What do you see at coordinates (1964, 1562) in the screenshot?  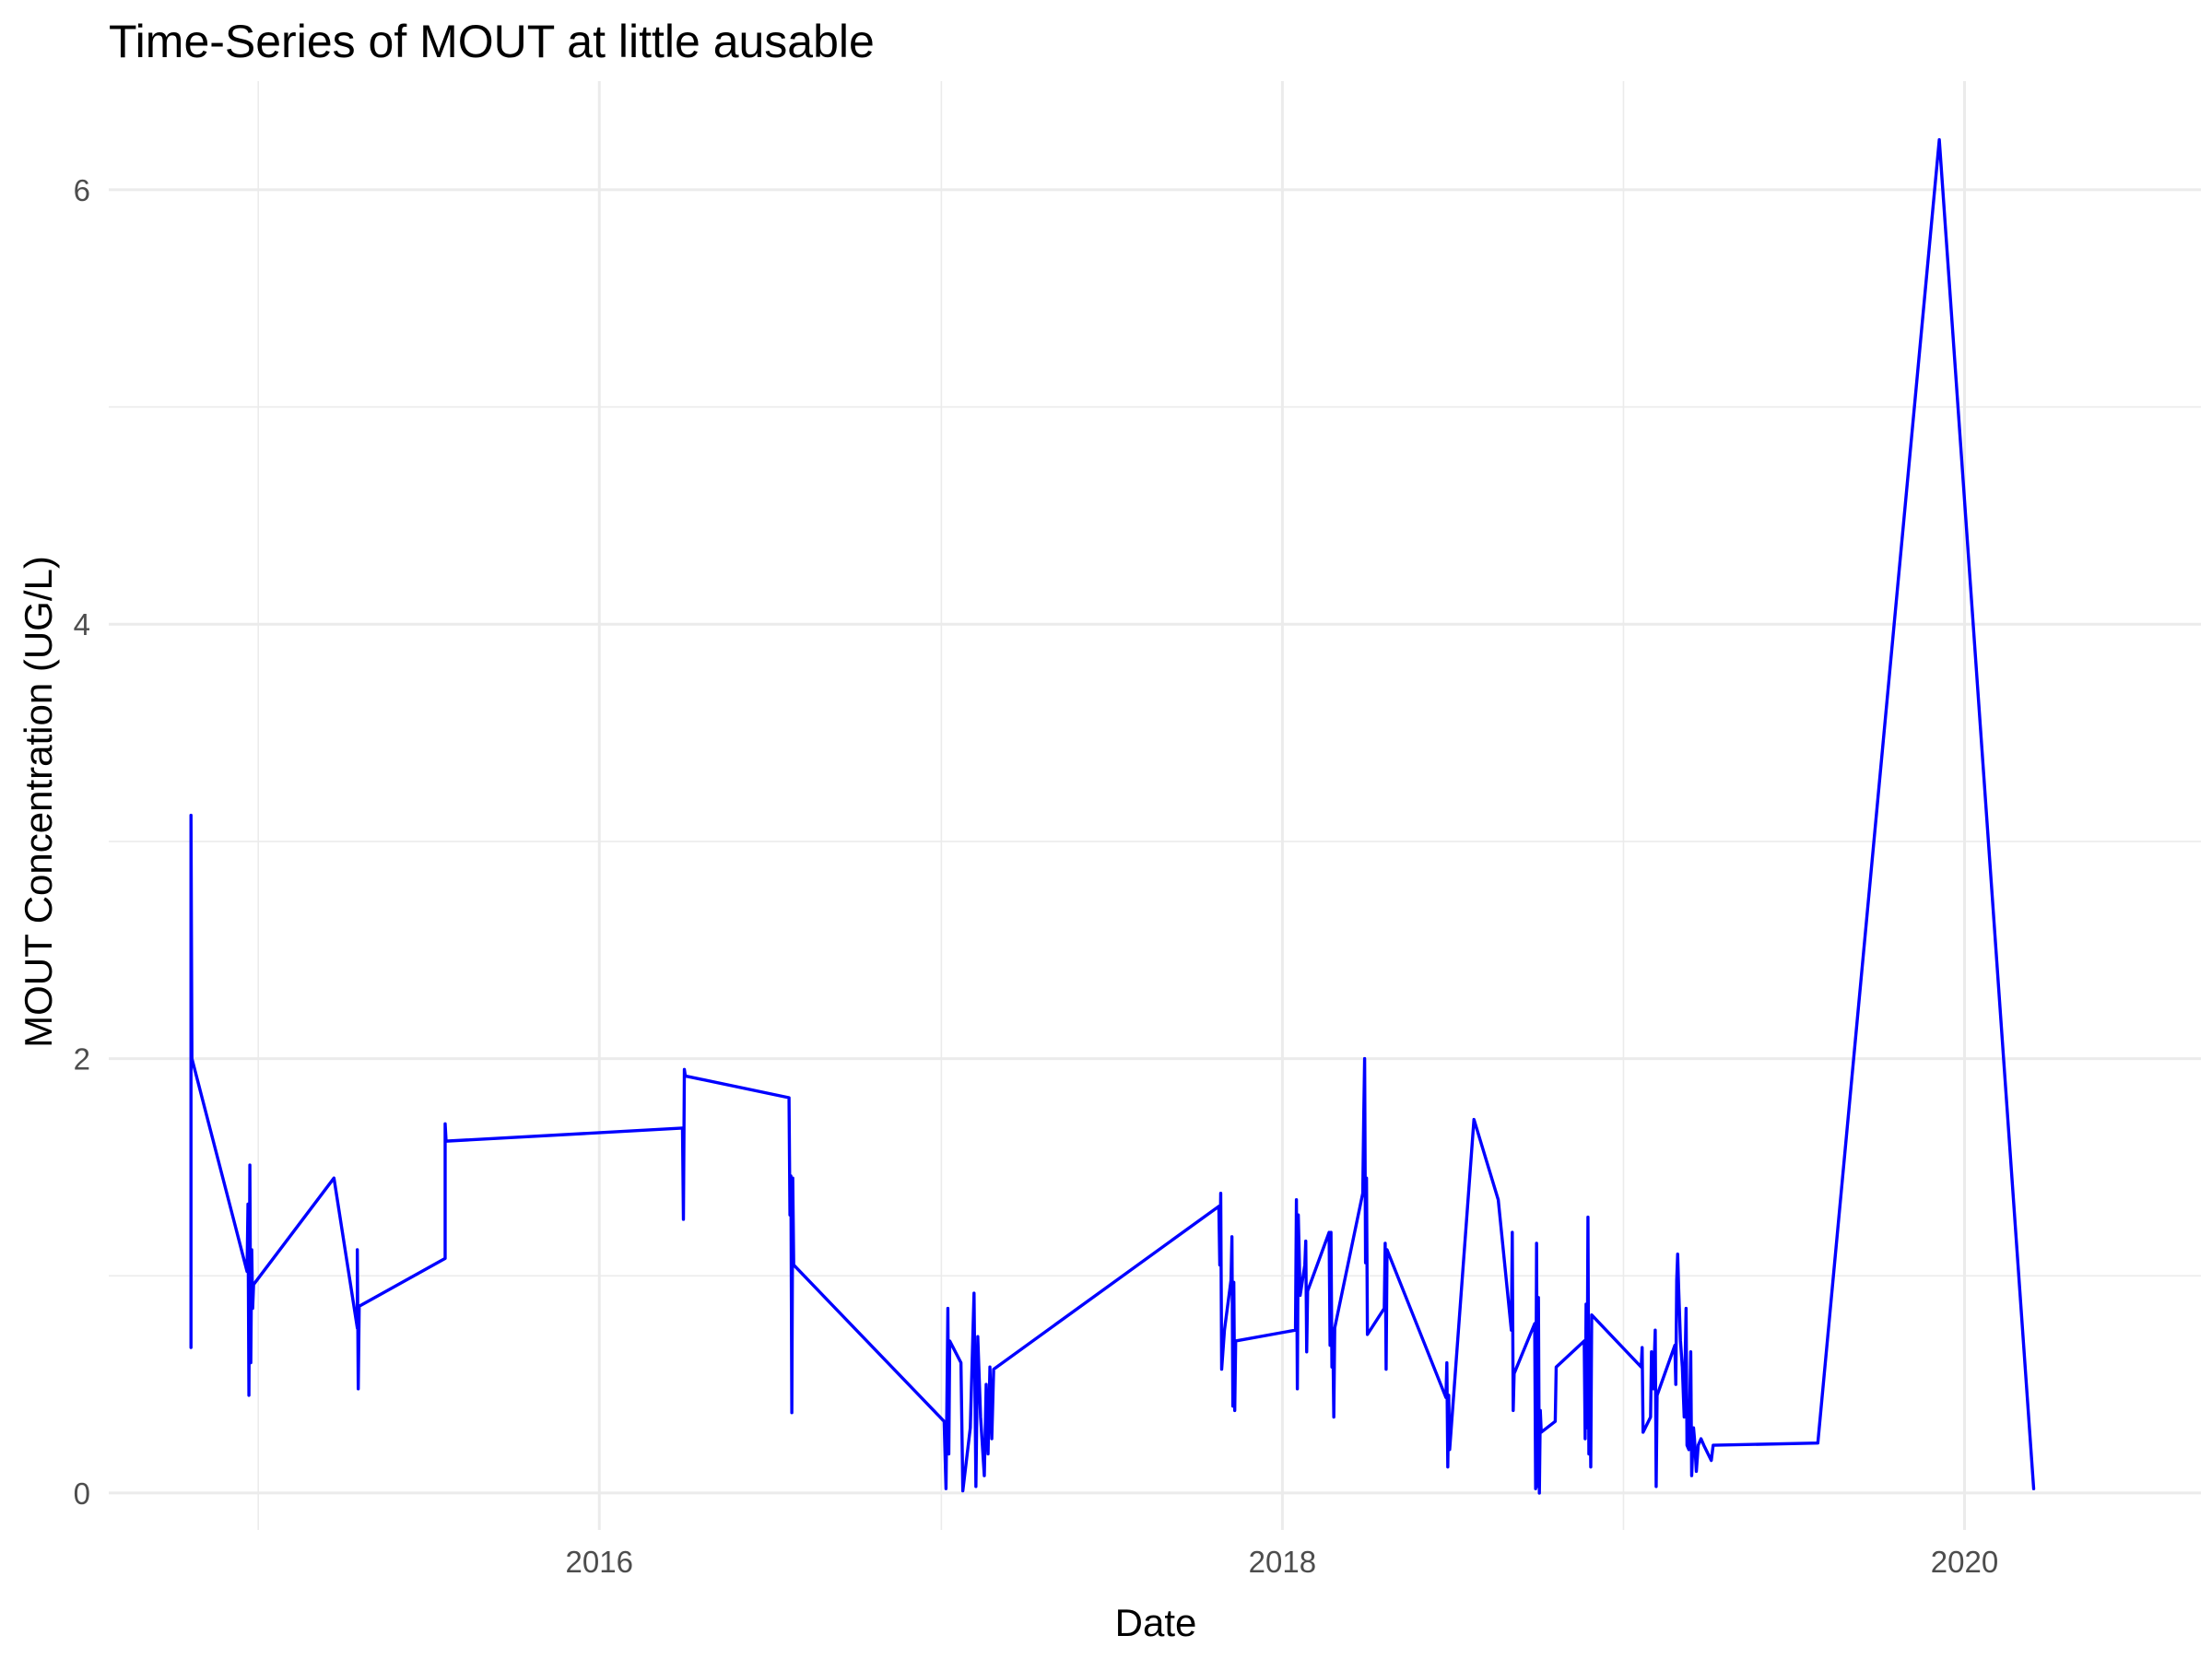 I see `x-tick-label: 2020` at bounding box center [1964, 1562].